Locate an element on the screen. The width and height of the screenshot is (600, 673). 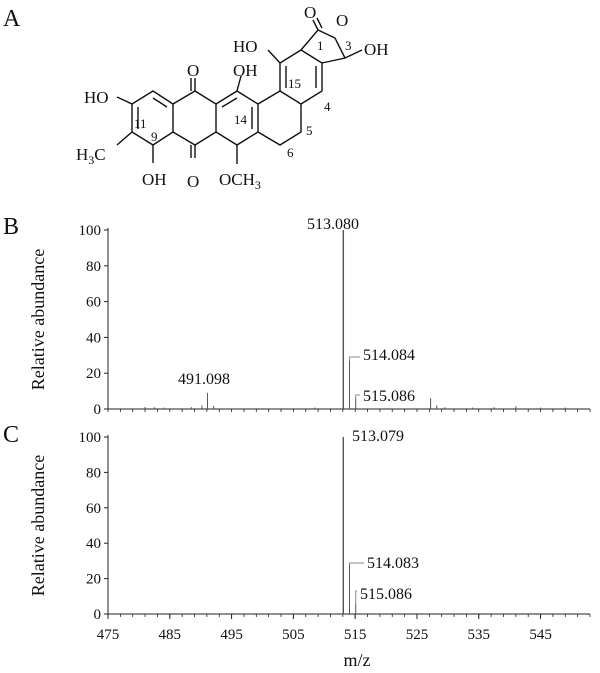
ring-bonds-dihydro is located at coordinates (279, 118).